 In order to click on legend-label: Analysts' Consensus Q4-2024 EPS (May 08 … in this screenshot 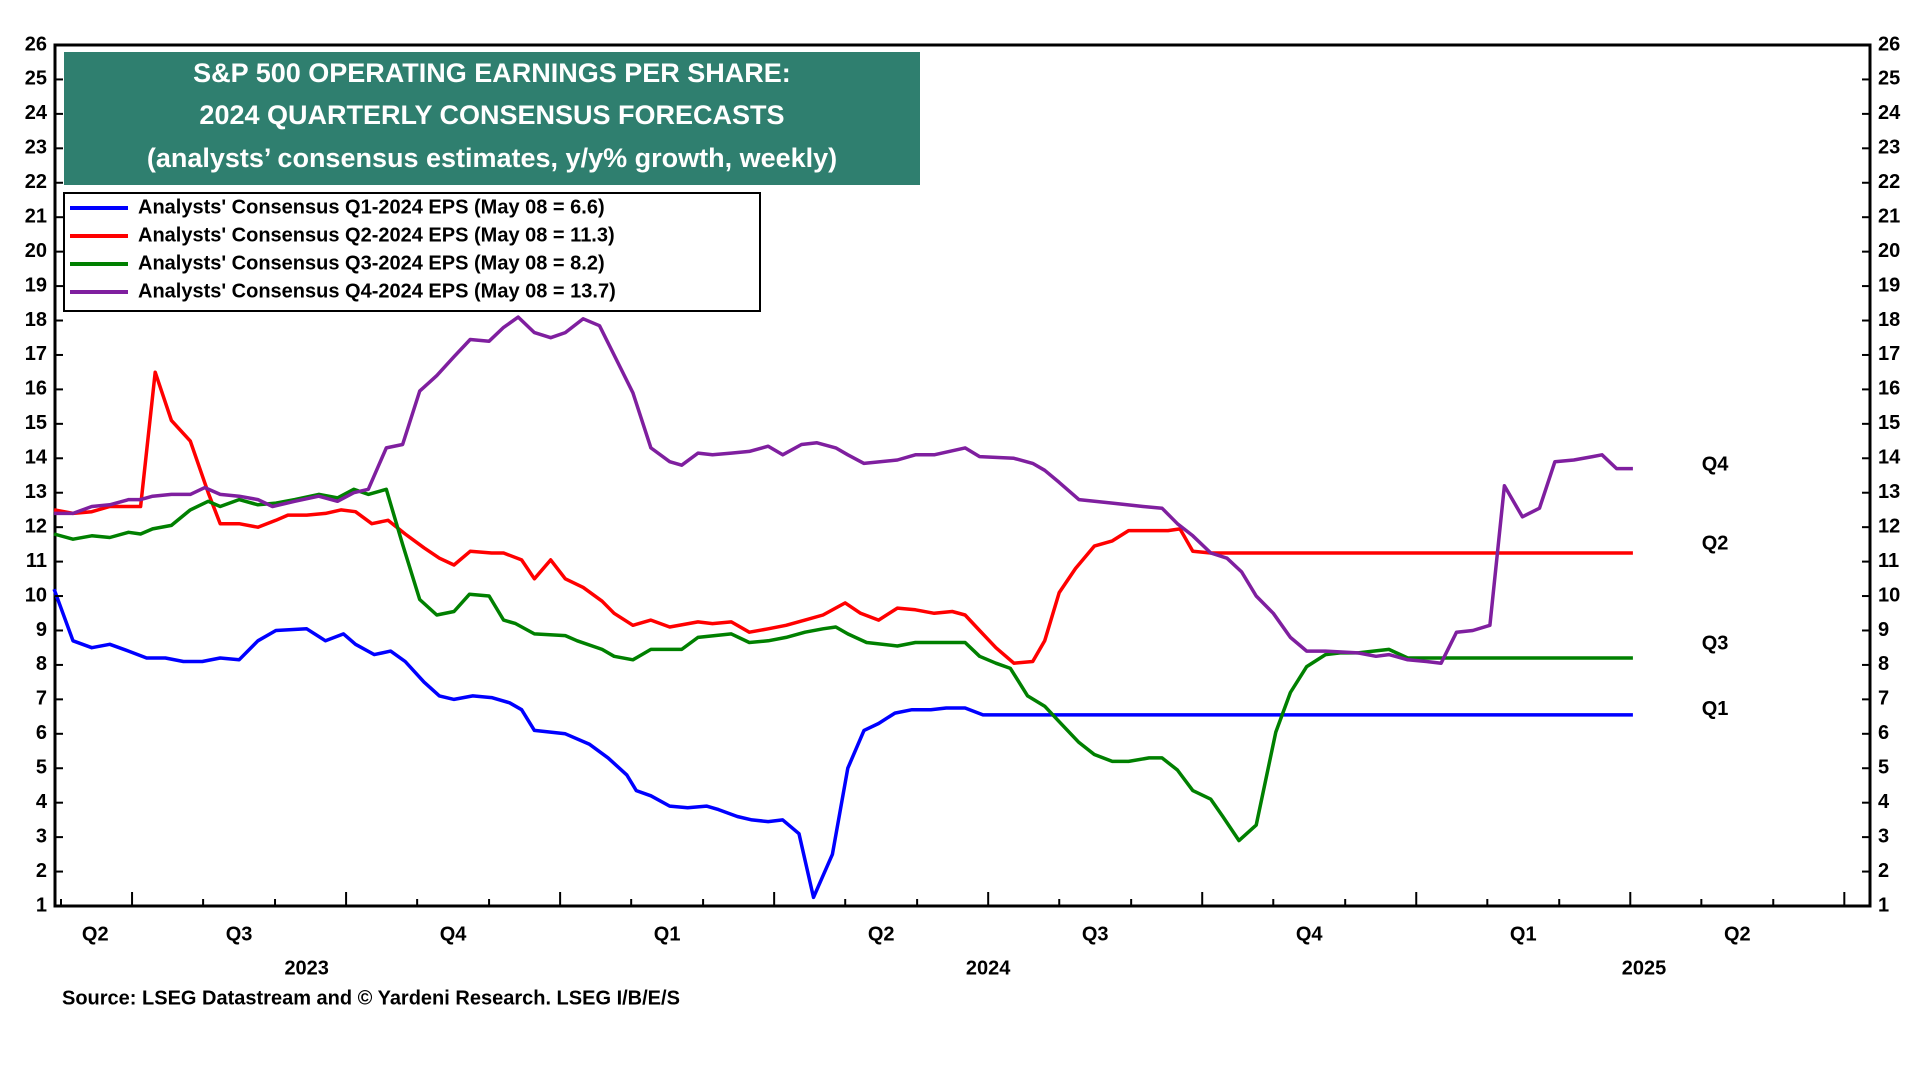, I will do `click(377, 291)`.